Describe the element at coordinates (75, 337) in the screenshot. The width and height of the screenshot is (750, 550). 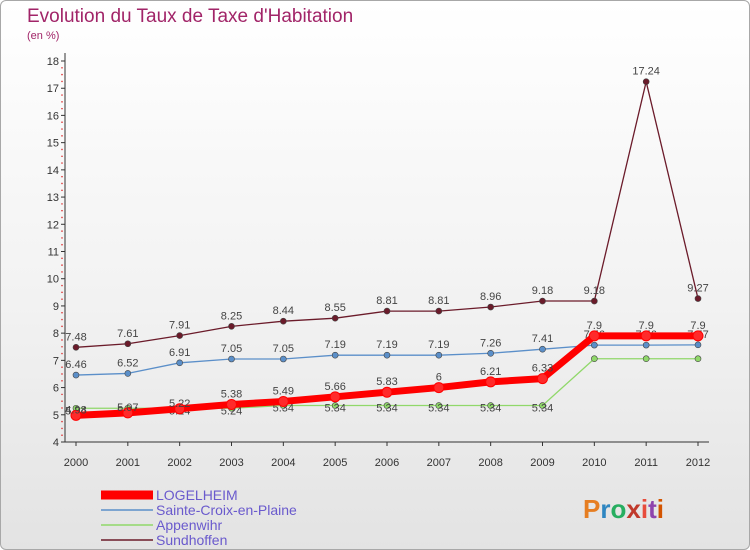
I see `data-label: 7.48` at that location.